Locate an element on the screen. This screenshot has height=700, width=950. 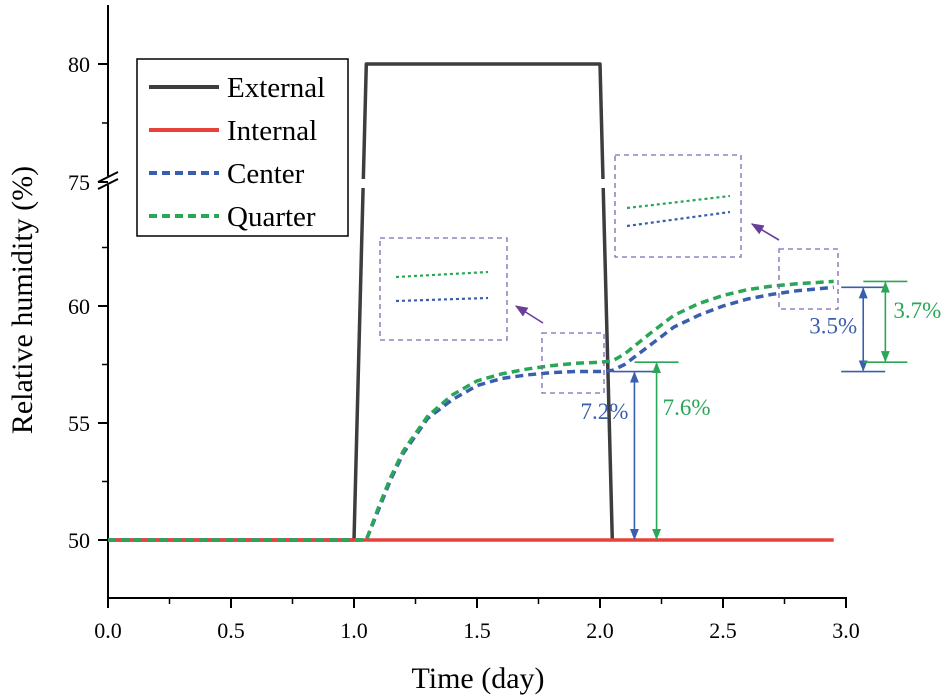
legend-label-internal: Internal is located at coordinates (272, 131).